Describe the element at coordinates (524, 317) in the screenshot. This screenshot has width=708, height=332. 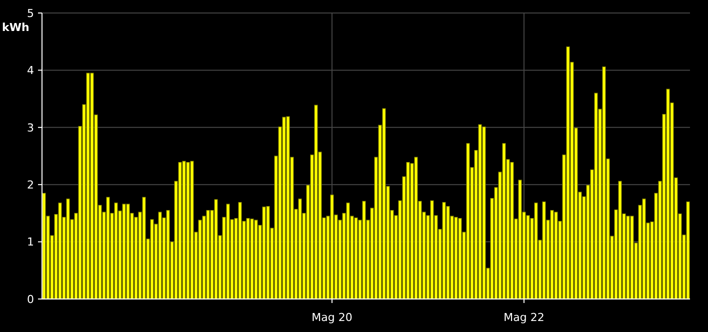
I see `x-tick-label: Mag 22` at that location.